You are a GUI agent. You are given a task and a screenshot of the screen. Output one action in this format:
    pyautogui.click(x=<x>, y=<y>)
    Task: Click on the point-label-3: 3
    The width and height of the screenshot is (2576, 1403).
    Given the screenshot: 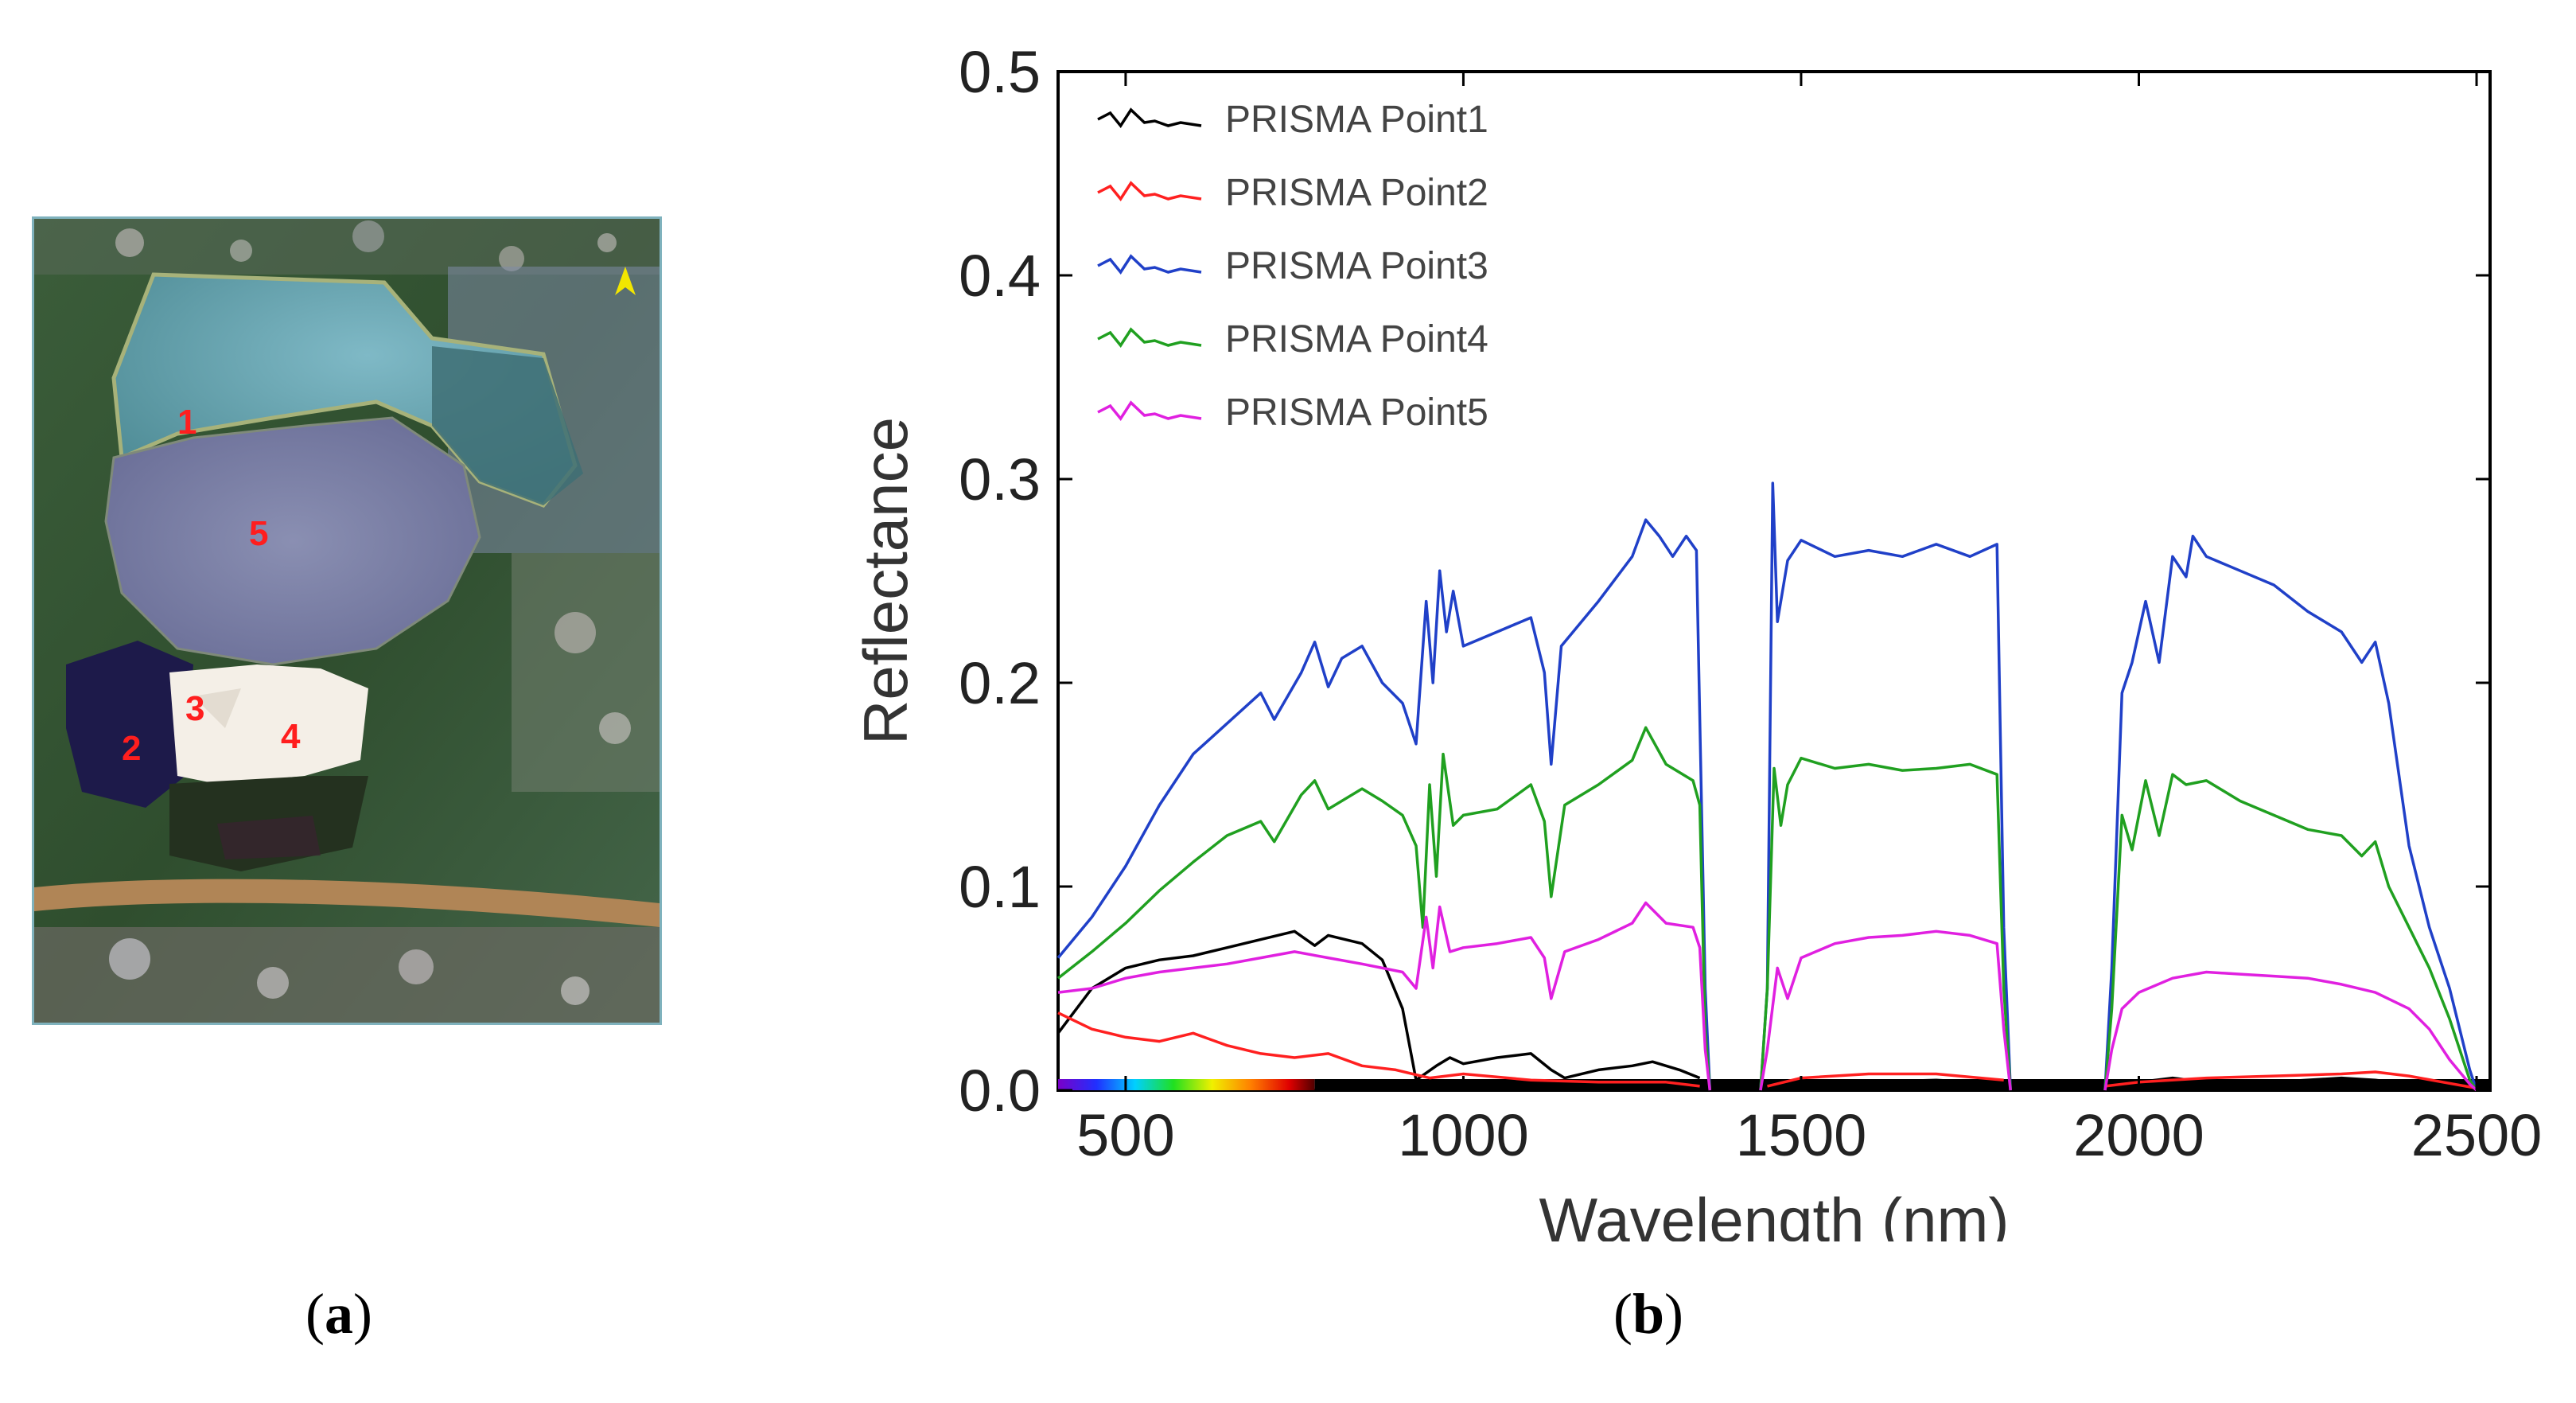 What is the action you would take?
    pyautogui.click(x=195, y=708)
    